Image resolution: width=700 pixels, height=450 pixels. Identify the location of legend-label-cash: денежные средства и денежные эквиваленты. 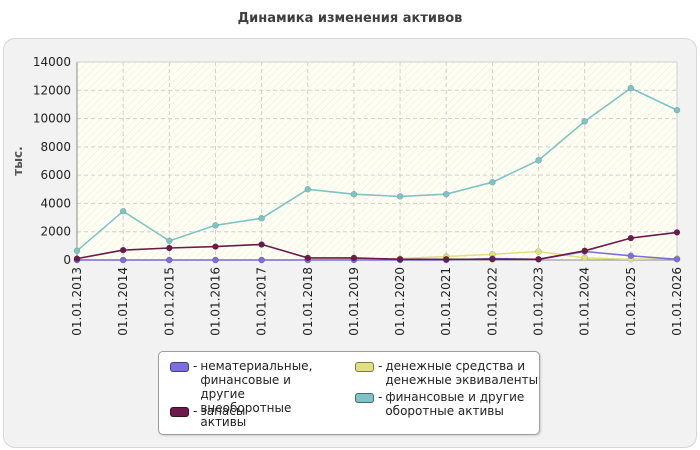
(462, 373).